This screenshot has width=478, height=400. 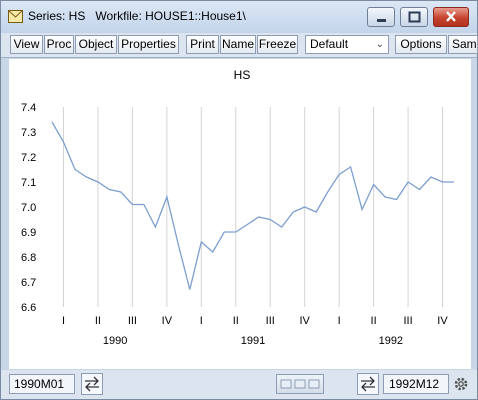 What do you see at coordinates (242, 75) in the screenshot?
I see `chart-title: HS` at bounding box center [242, 75].